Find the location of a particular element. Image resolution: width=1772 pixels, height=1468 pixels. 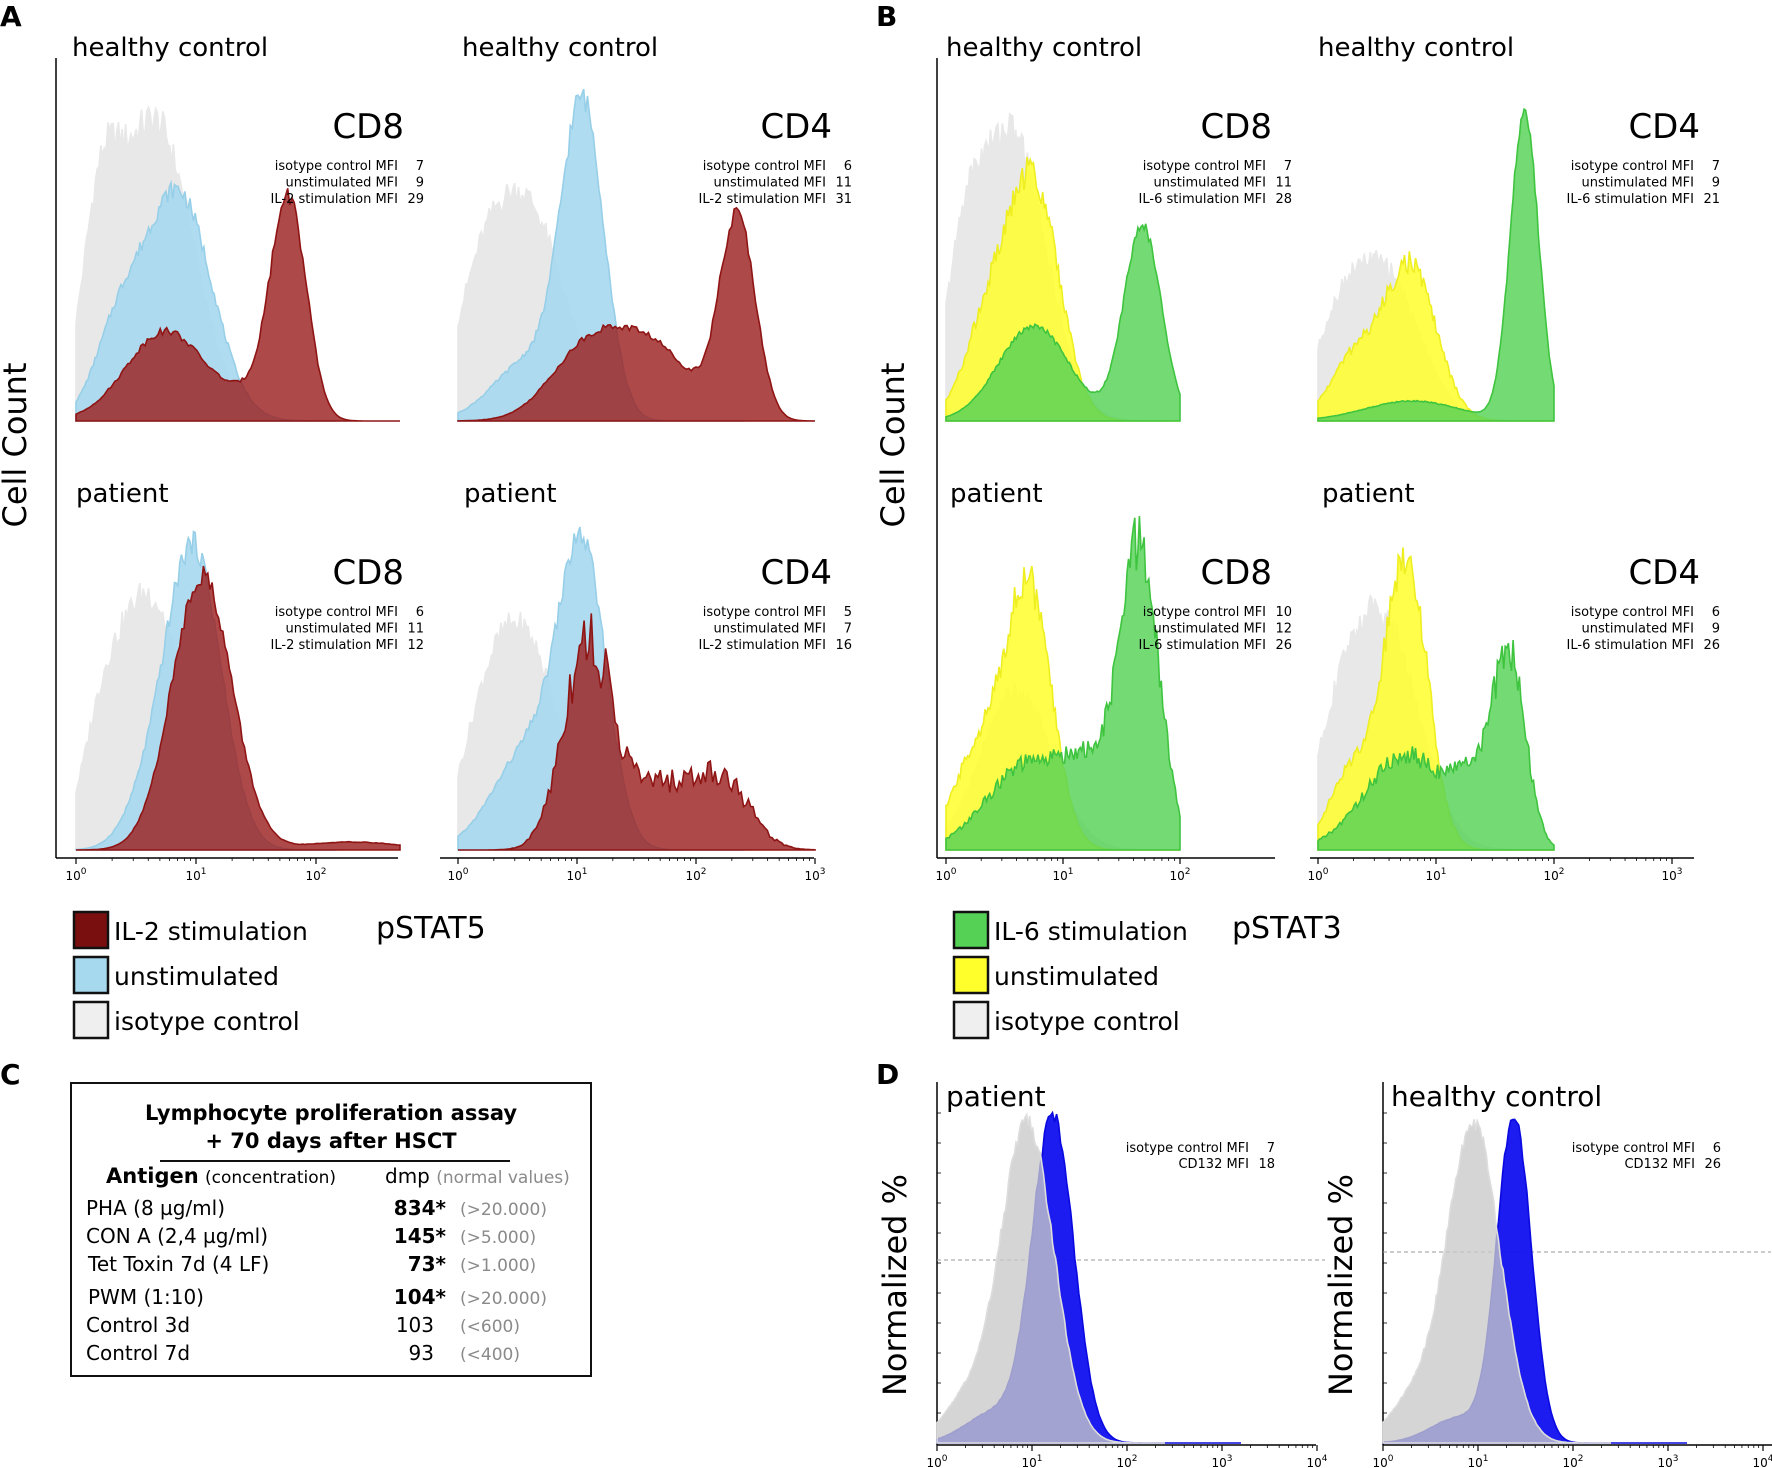

panel-b-plot-1-il6-area is located at coordinates (1436, 264).